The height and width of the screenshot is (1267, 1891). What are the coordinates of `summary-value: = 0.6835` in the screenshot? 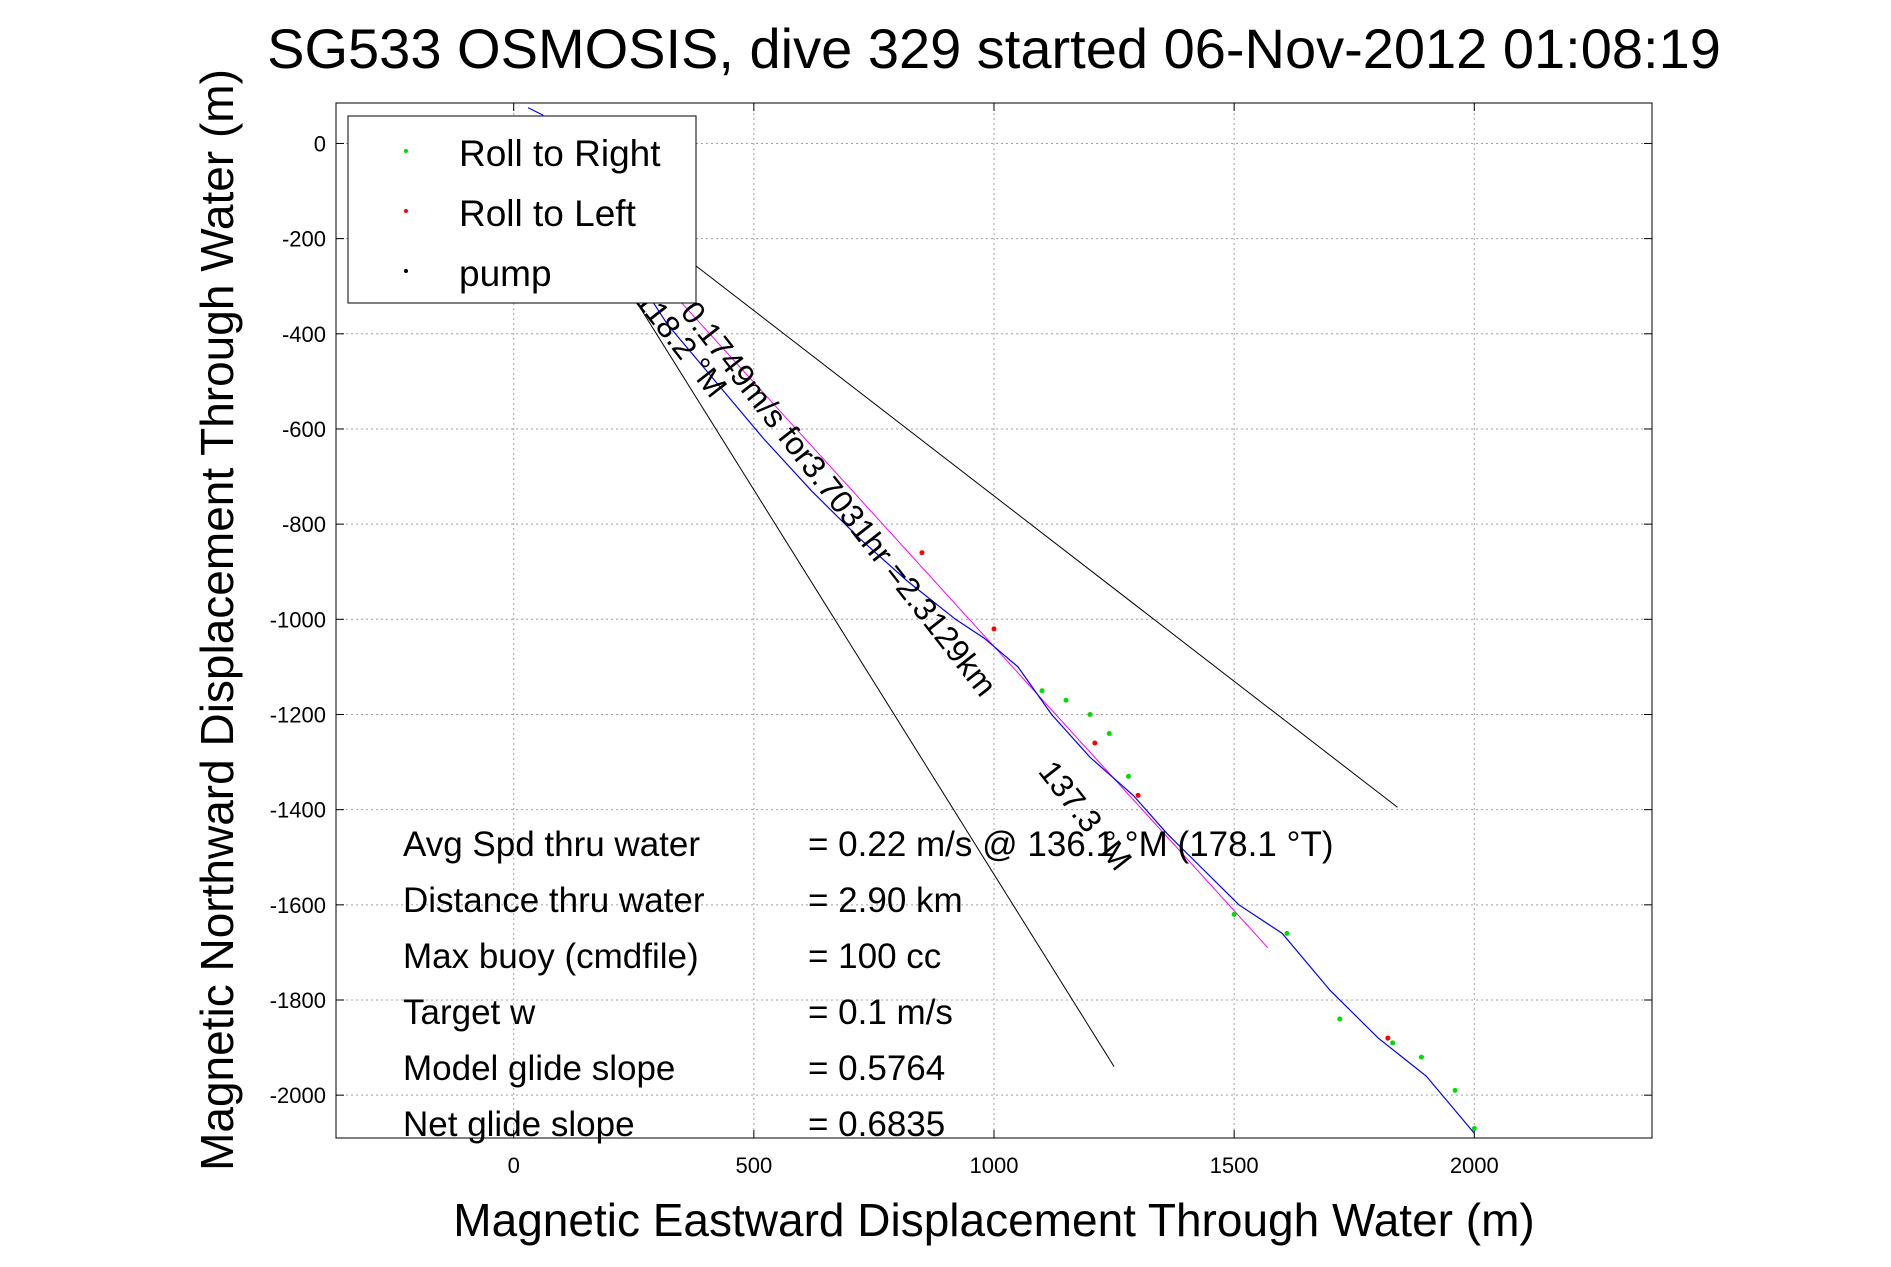 It's located at (876, 1124).